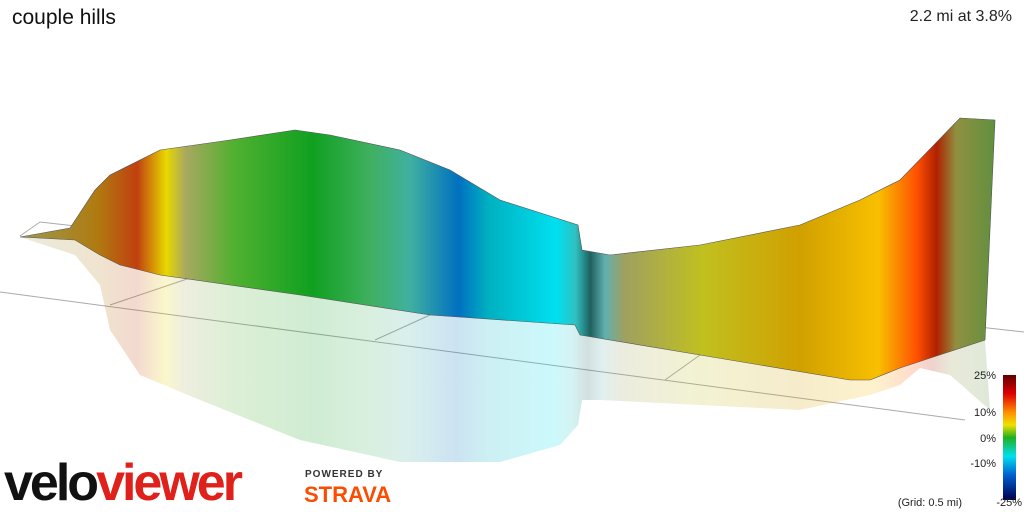 The height and width of the screenshot is (512, 1024). Describe the element at coordinates (985, 376) in the screenshot. I see `legend-label: 25%` at that location.